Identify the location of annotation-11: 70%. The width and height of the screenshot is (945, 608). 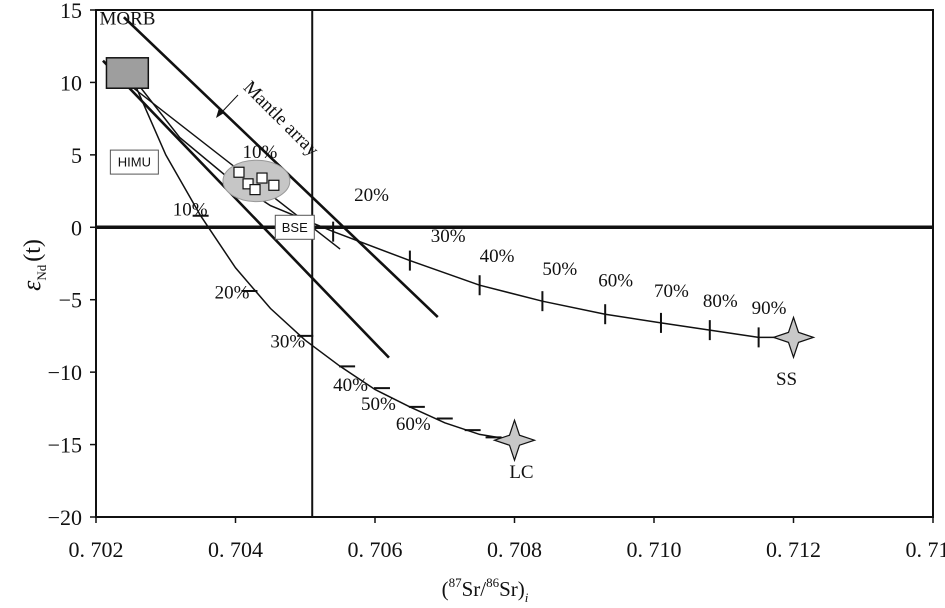
(671, 291).